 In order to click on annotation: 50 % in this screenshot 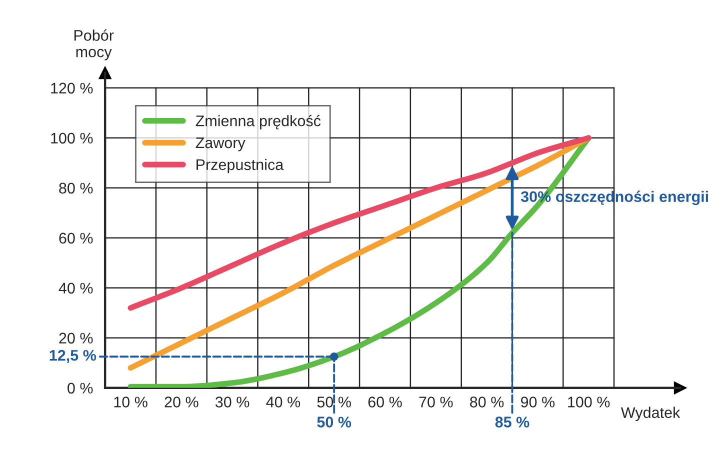, I will do `click(334, 422)`.